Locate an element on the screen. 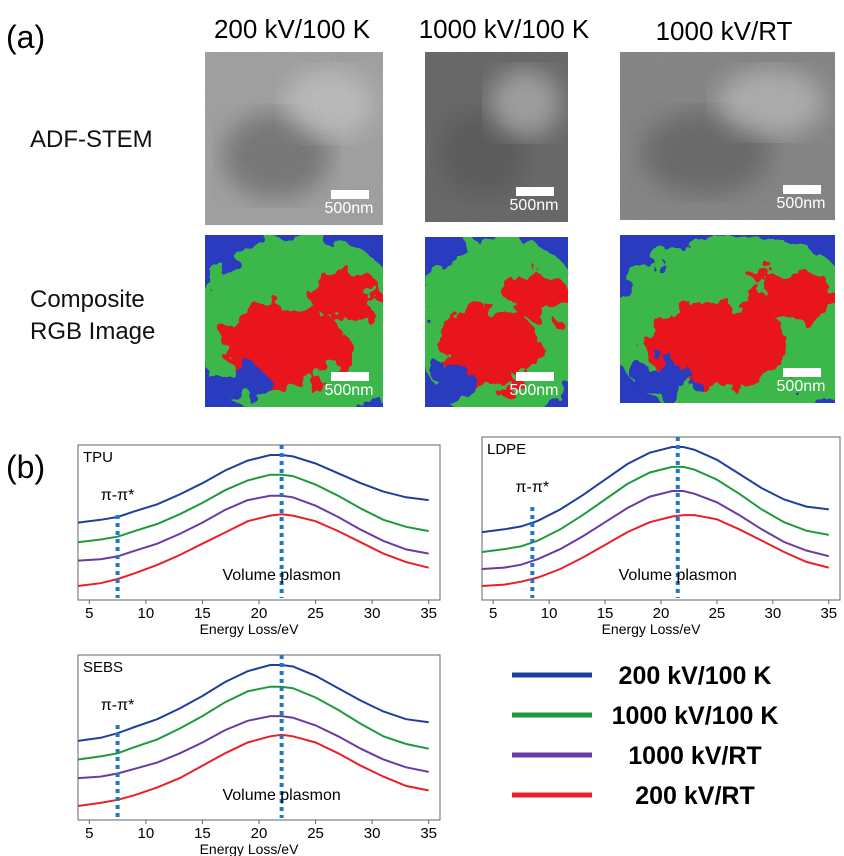 This screenshot has width=844, height=856. row-label: ADF-STEM is located at coordinates (91, 139).